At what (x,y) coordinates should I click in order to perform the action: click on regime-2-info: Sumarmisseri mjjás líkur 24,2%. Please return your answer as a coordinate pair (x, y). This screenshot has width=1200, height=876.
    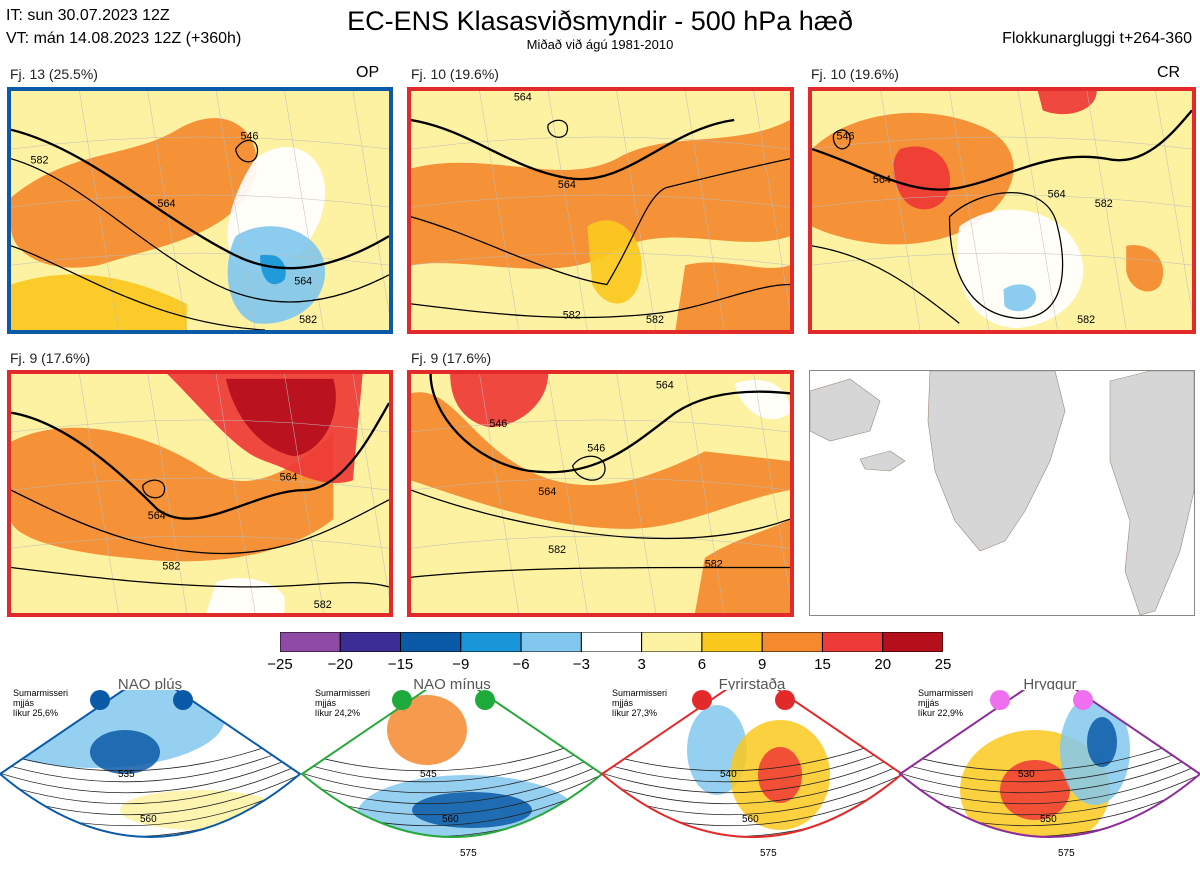
    Looking at the image, I should click on (343, 703).